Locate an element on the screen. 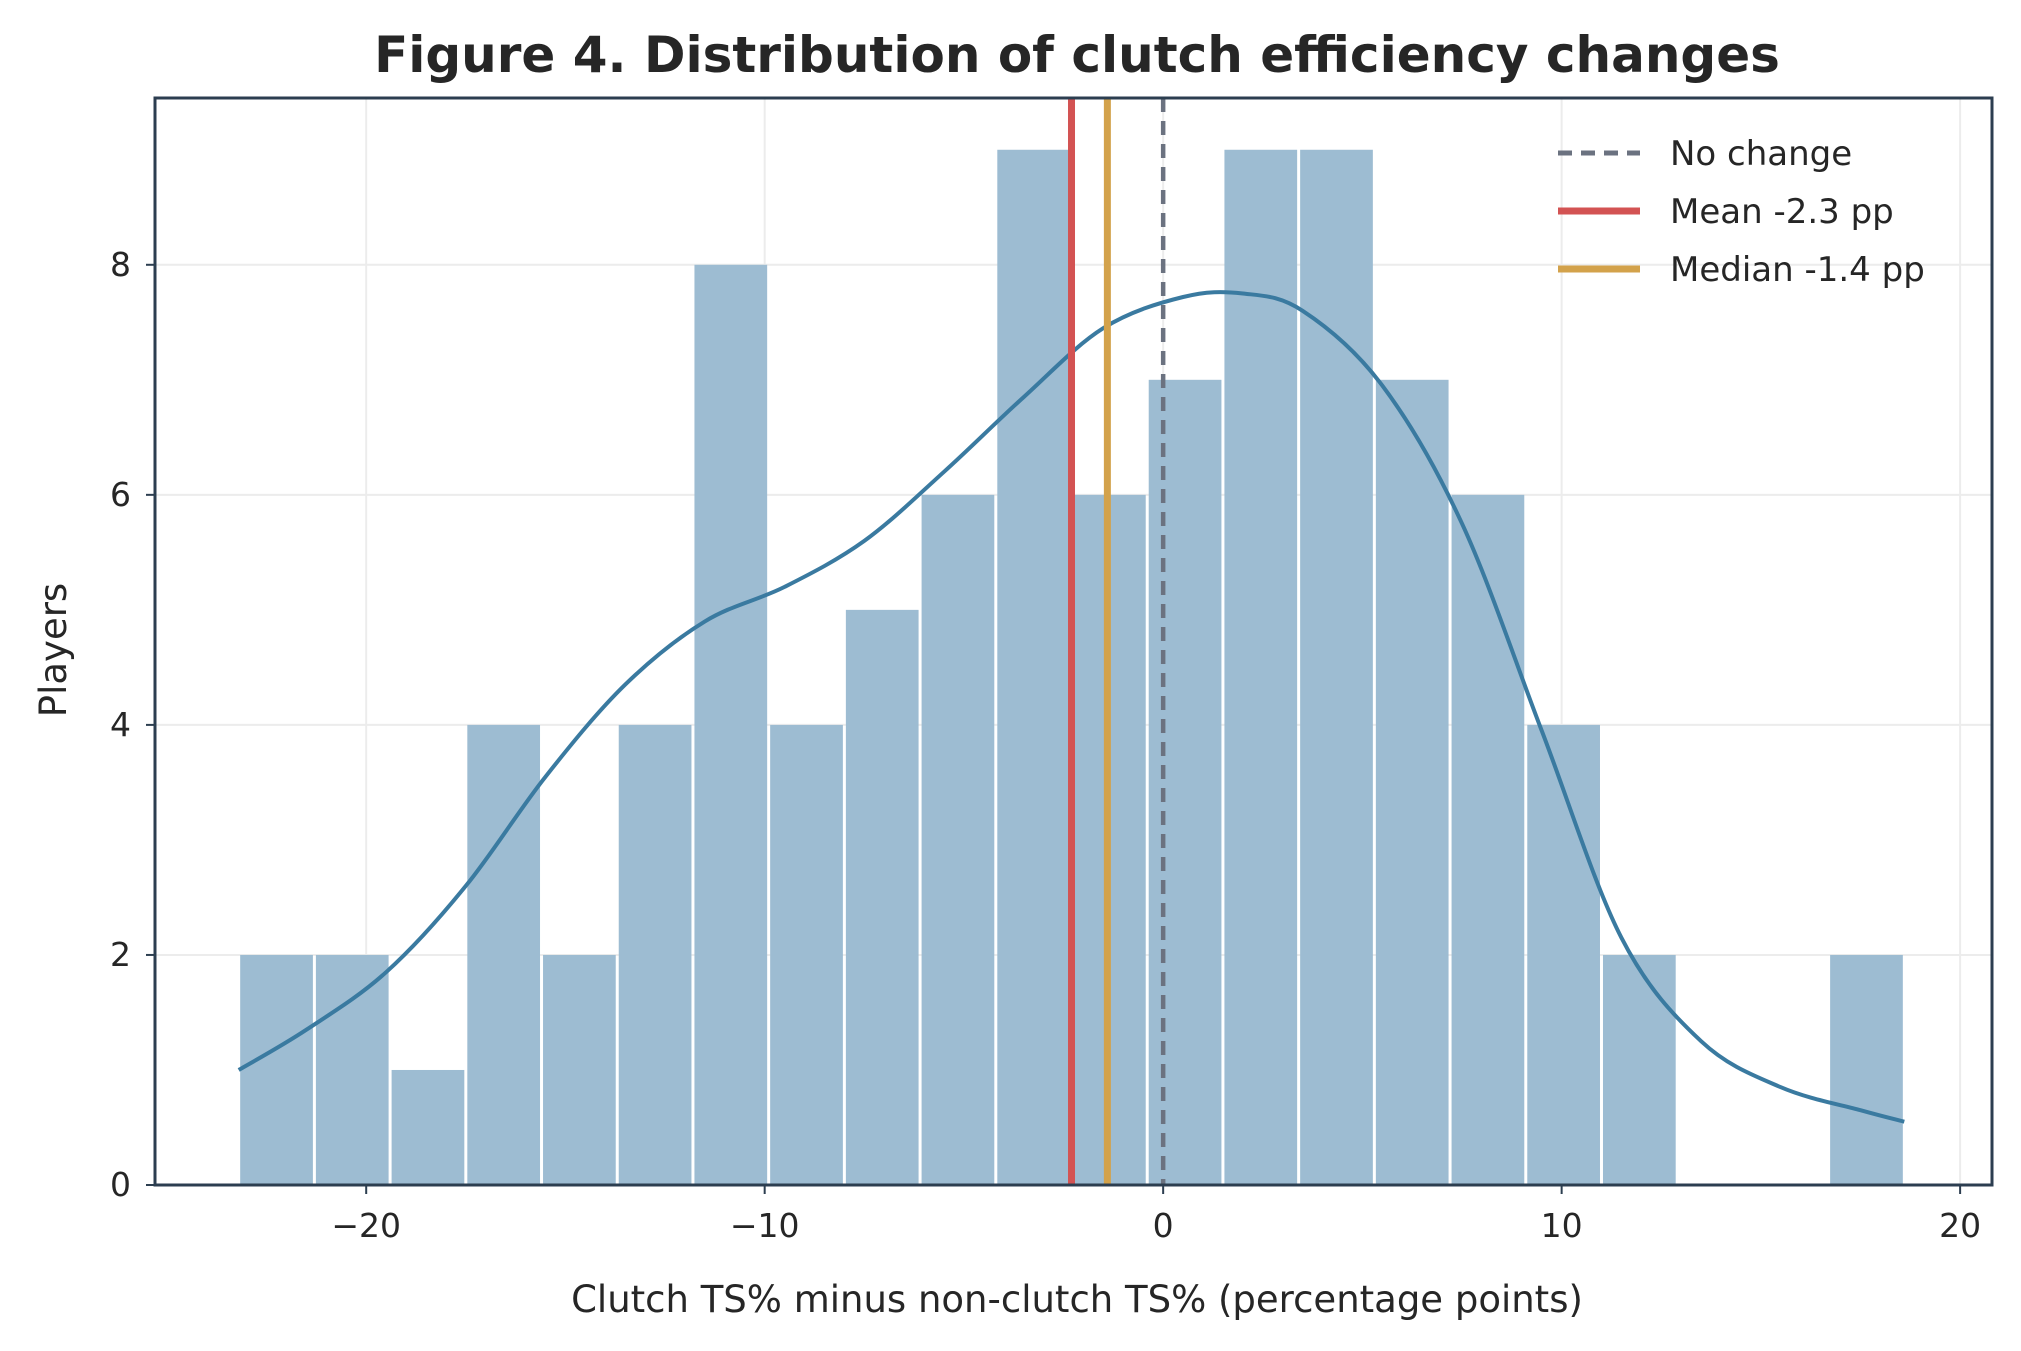  x-tick-label: 20 is located at coordinates (1960, 1225).